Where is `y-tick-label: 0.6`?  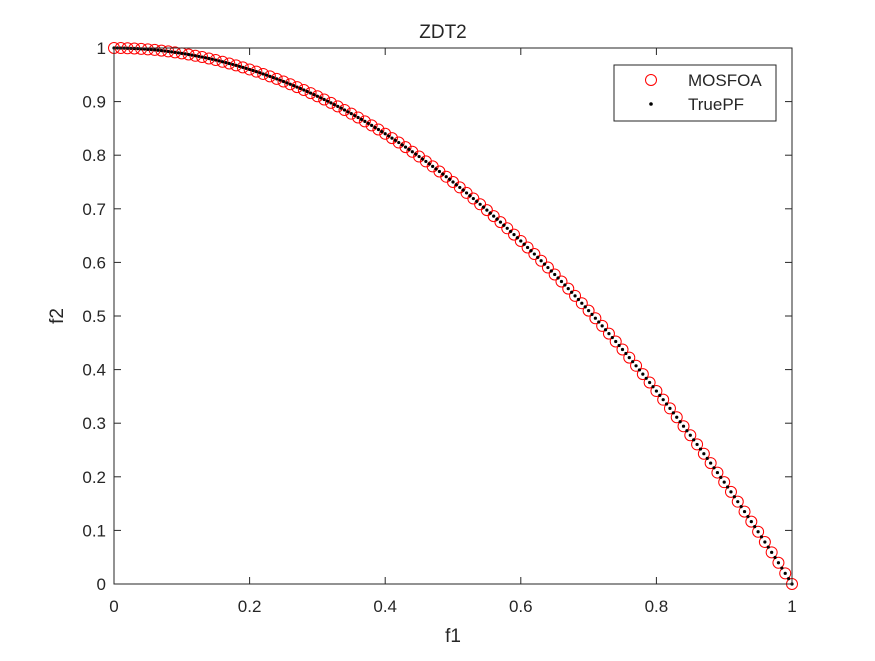
y-tick-label: 0.6 is located at coordinates (94, 262).